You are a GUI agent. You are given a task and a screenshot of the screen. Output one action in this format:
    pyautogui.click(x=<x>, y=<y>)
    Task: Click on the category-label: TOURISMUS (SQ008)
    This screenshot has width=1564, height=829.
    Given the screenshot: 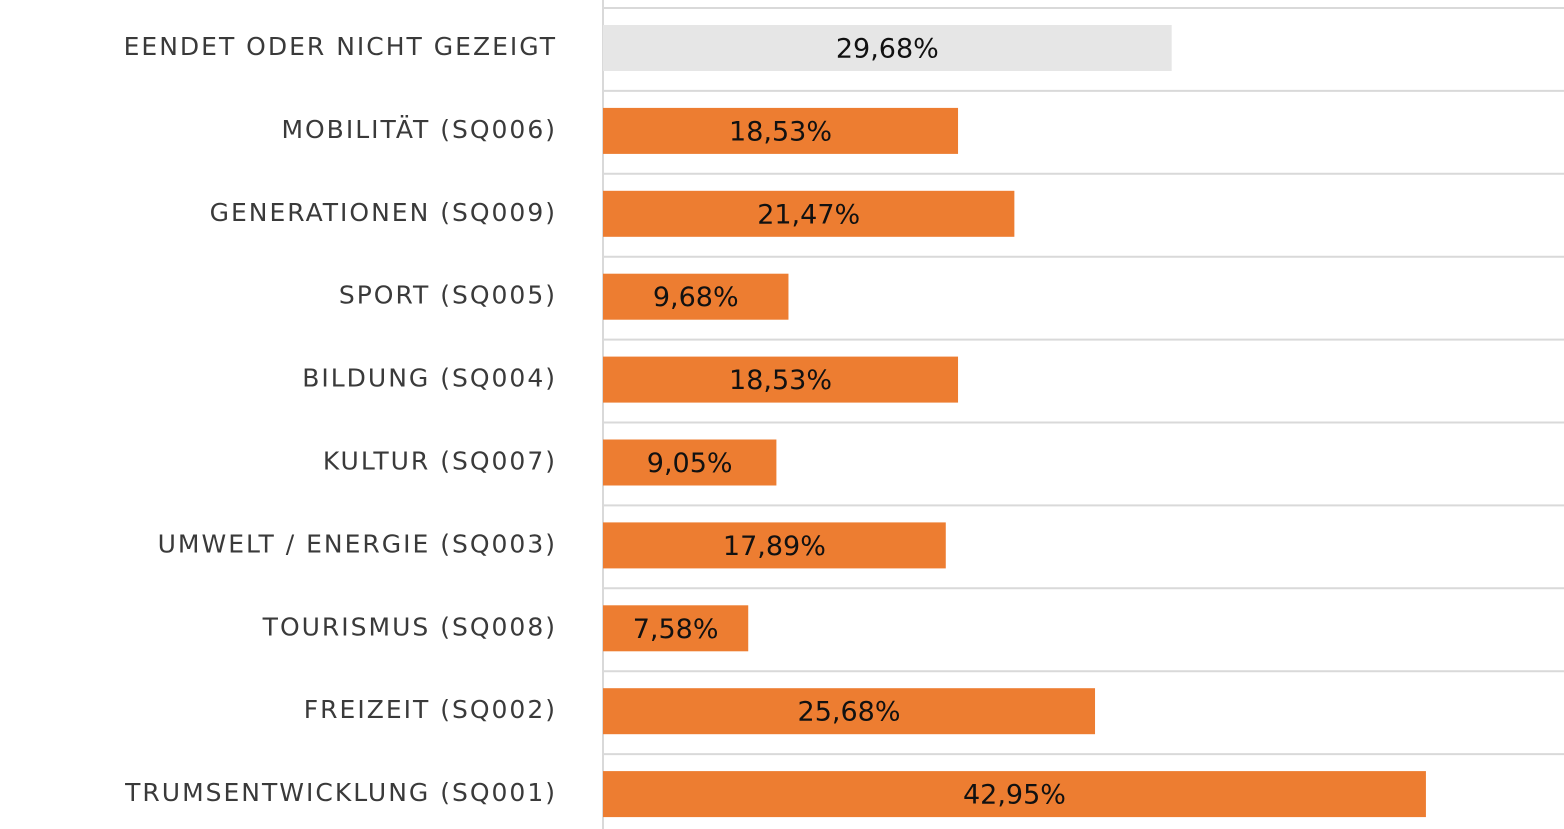 What is the action you would take?
    pyautogui.click(x=409, y=626)
    